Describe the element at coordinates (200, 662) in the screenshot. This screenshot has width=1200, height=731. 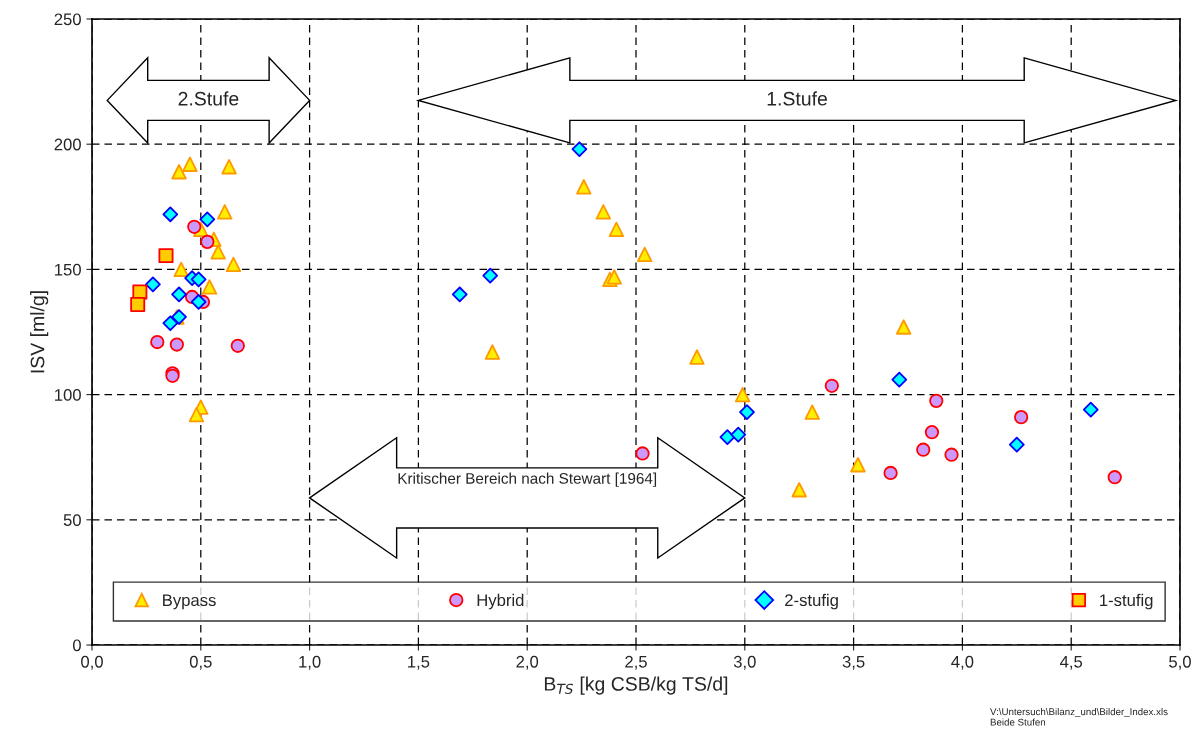
I see `x-tick-label: 0,5` at that location.